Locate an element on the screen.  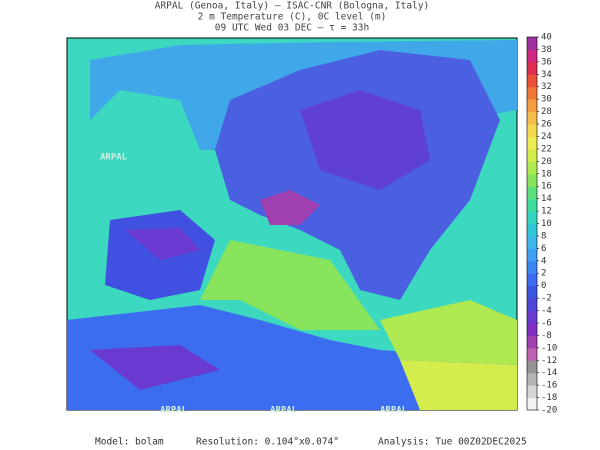
colorbar-tick-label: 36 is located at coordinates (546, 62).